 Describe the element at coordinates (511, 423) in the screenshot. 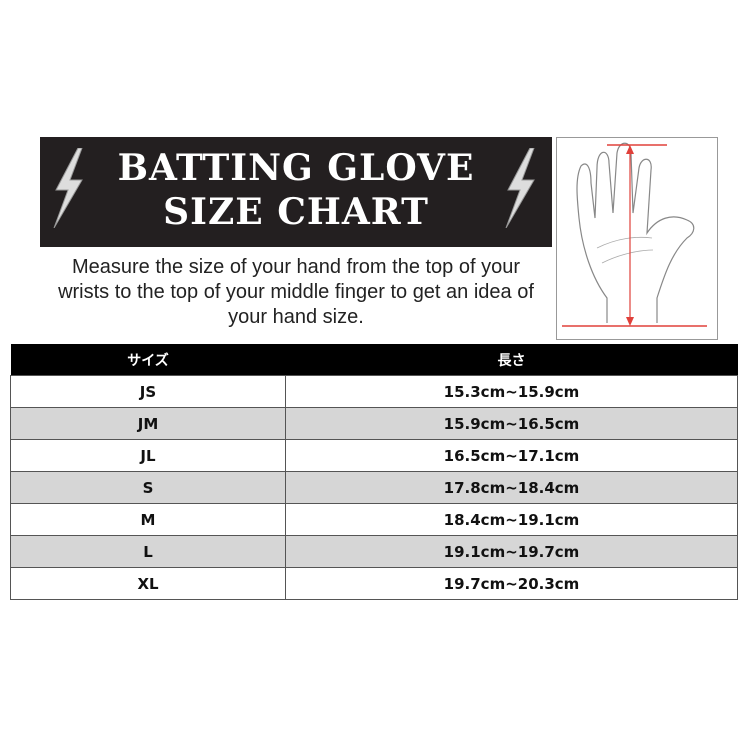

I see `length-cell: 15.9cm~16.5cm` at that location.